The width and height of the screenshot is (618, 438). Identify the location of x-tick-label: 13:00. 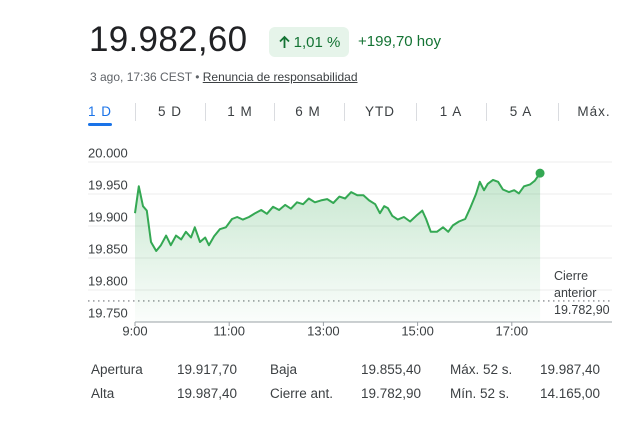
(323, 330).